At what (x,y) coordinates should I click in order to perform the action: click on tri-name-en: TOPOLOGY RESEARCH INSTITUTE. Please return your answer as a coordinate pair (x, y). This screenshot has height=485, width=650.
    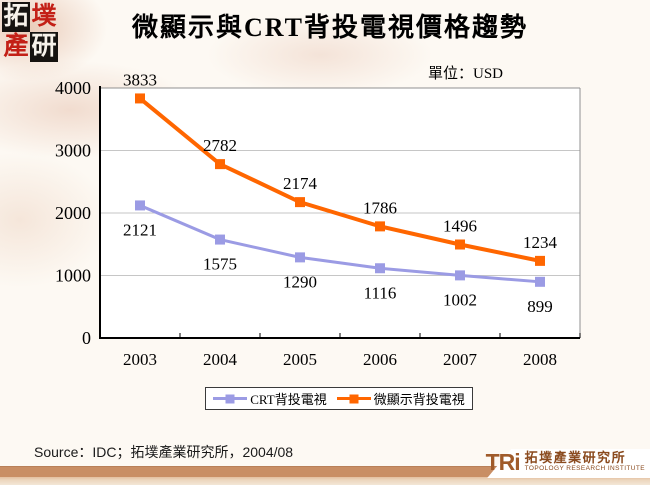
    Looking at the image, I should click on (584, 468).